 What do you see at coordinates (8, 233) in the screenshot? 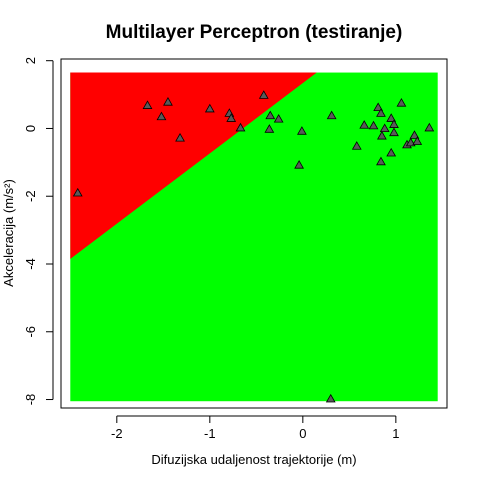
I see `y-axis-label: Akceleracija (m/s²)` at bounding box center [8, 233].